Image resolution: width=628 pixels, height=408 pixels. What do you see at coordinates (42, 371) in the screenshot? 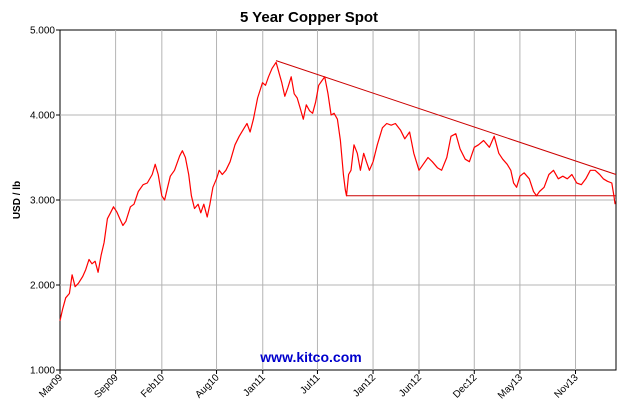
I see `y-tick-label: 1.000` at bounding box center [42, 371].